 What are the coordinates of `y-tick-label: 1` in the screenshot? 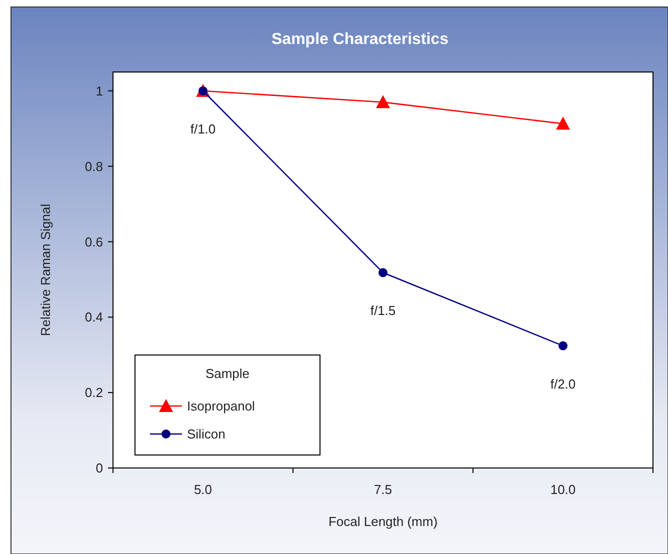 It's located at (99, 90).